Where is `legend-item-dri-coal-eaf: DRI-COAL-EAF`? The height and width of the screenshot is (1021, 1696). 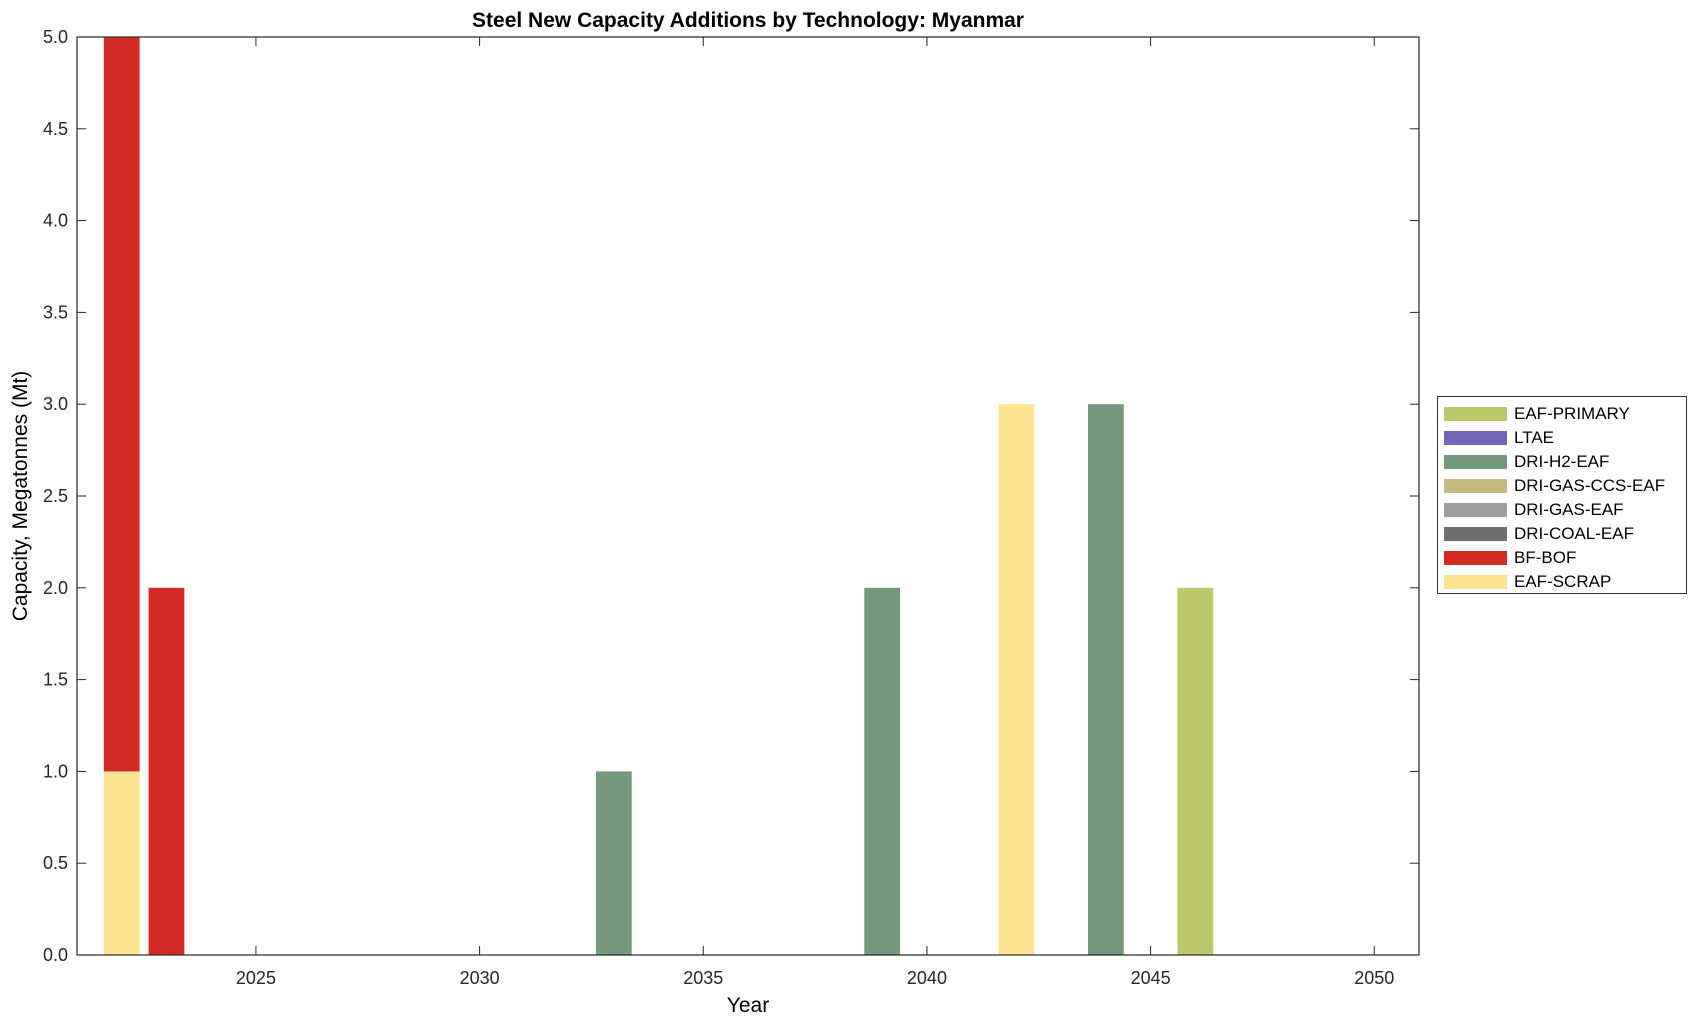 legend-item-dri-coal-eaf: DRI-COAL-EAF is located at coordinates (1539, 534).